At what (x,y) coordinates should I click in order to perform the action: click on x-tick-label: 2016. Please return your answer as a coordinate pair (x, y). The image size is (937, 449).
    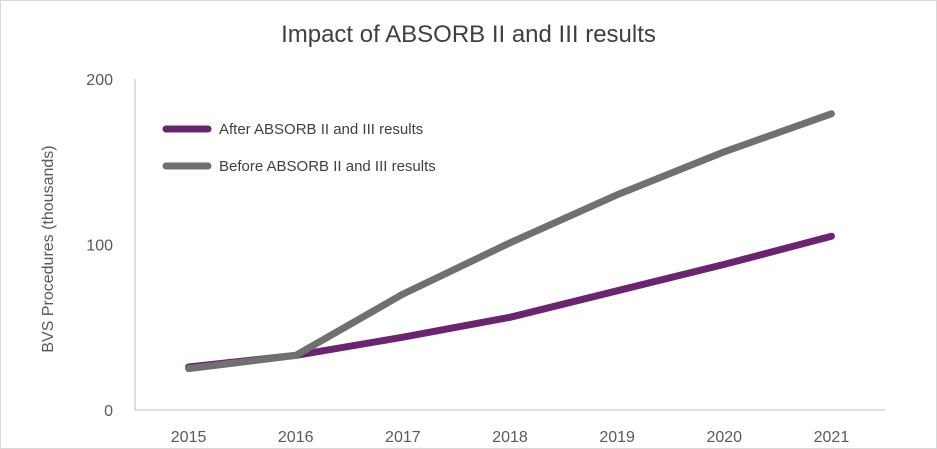
    Looking at the image, I should click on (296, 437).